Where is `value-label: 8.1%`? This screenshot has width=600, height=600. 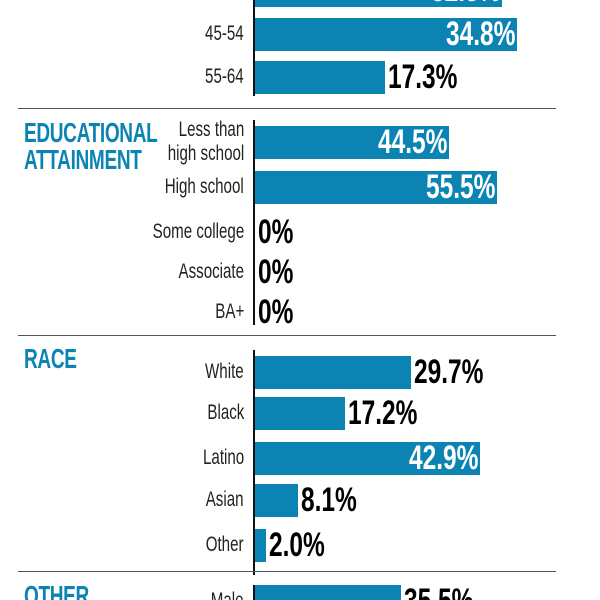 value-label: 8.1% is located at coordinates (328, 500).